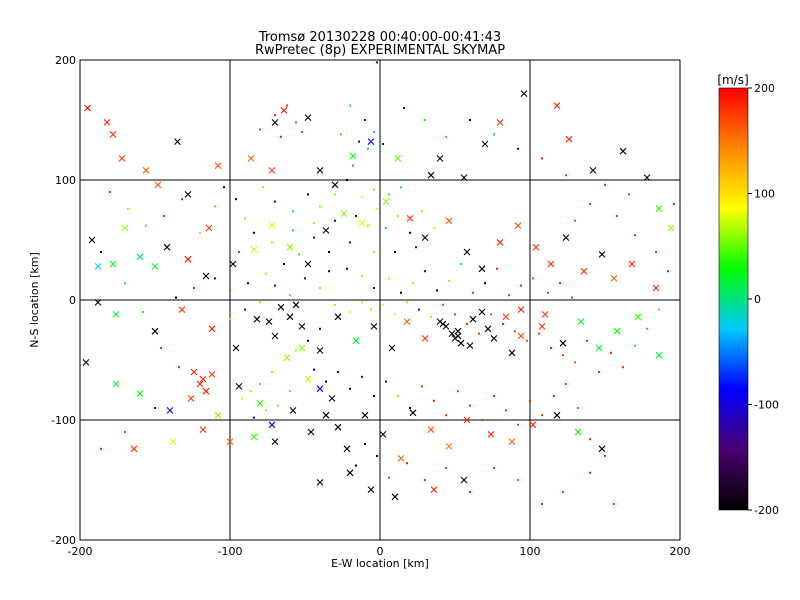  I want to click on chart-subtitle: RwPretec (8p) EXPERIMENTAL SKYMAP, so click(380, 50).